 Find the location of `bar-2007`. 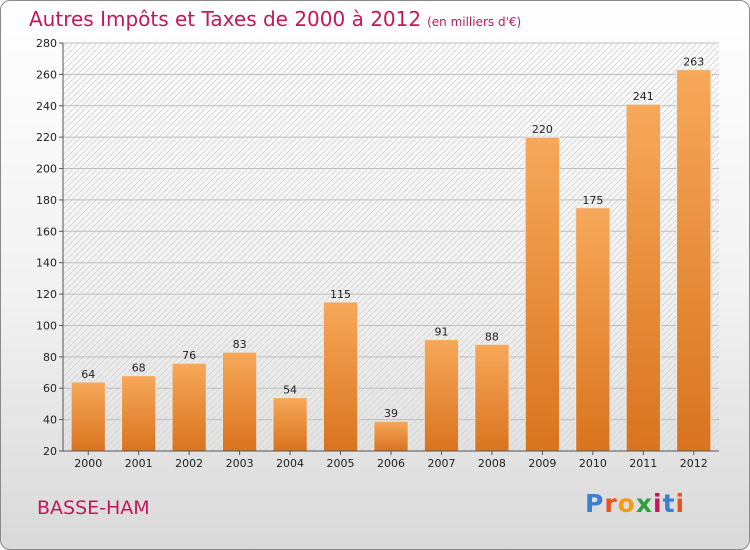

bar-2007 is located at coordinates (441, 395).